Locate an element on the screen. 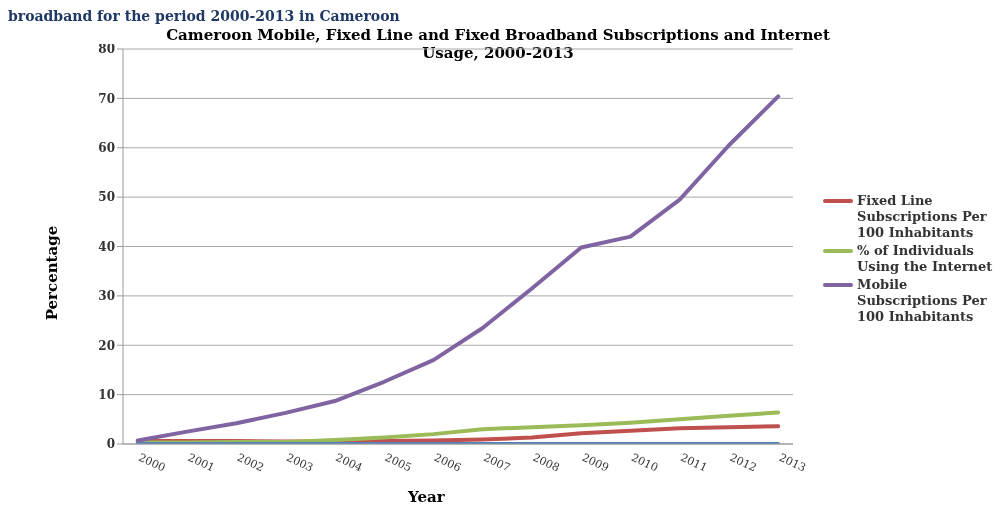 The width and height of the screenshot is (1006, 521). y-tick-label: 50 is located at coordinates (106, 197).